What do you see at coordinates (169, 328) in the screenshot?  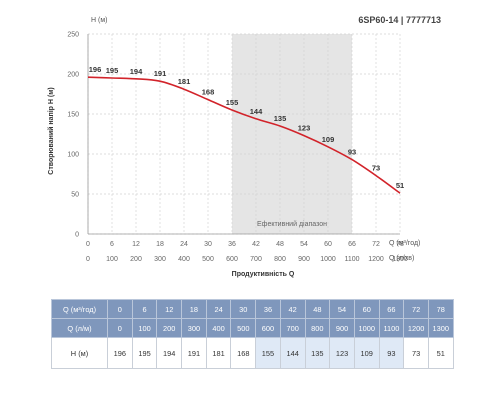 I see `table-q-lmin-cell: 200` at bounding box center [169, 328].